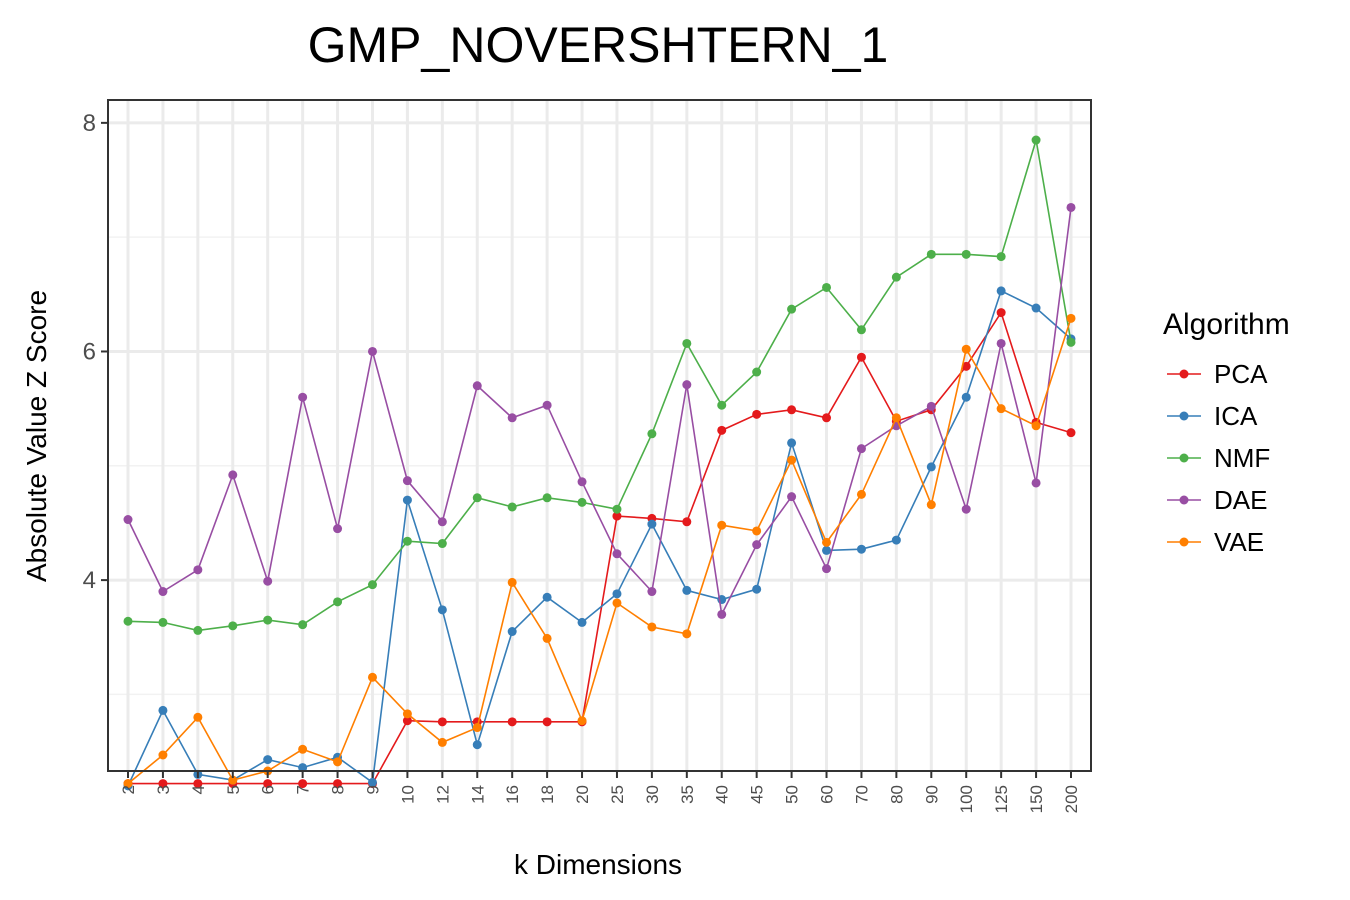  What do you see at coordinates (1242, 458) in the screenshot?
I see `legend-label: NMF` at bounding box center [1242, 458].